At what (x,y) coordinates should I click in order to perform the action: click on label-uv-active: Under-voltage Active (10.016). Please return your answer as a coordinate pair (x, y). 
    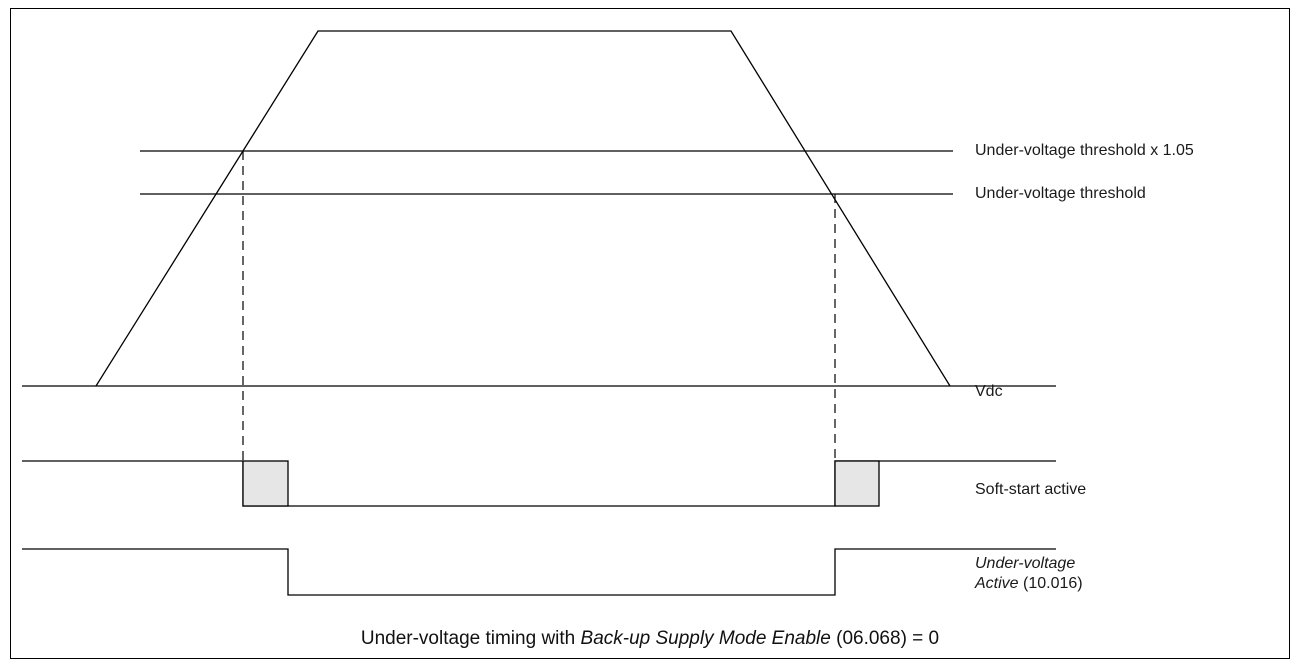
    Looking at the image, I should click on (1029, 574).